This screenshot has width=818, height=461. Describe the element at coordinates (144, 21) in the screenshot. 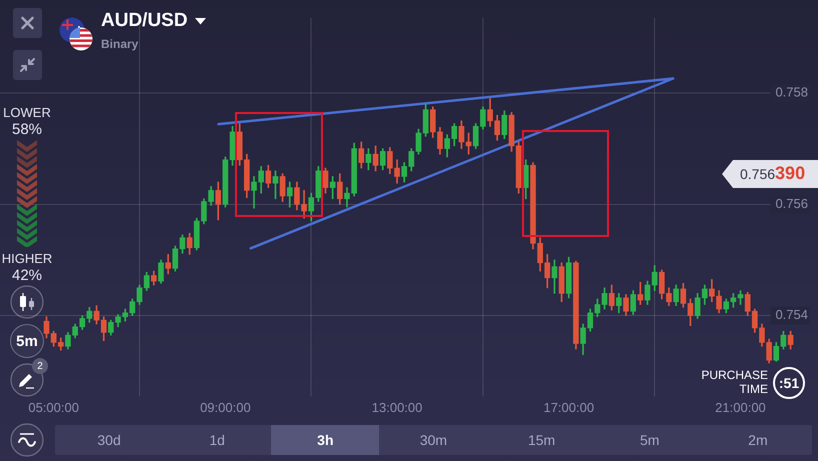

I see `chart-title: AUD/USD` at that location.